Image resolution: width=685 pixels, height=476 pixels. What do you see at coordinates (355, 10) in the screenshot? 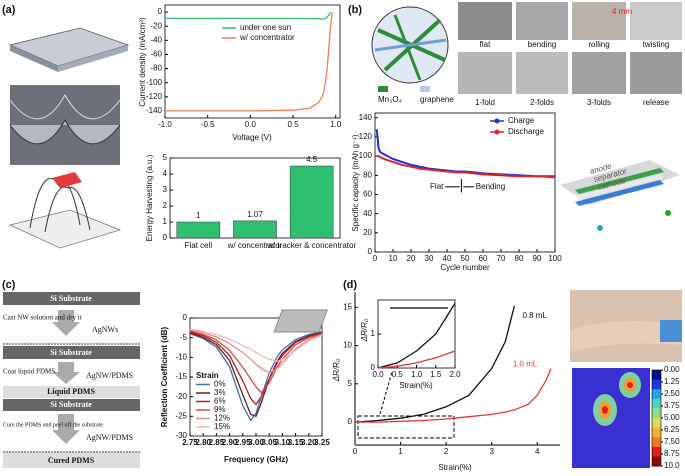
I see `panel-label: (b)` at bounding box center [355, 10].